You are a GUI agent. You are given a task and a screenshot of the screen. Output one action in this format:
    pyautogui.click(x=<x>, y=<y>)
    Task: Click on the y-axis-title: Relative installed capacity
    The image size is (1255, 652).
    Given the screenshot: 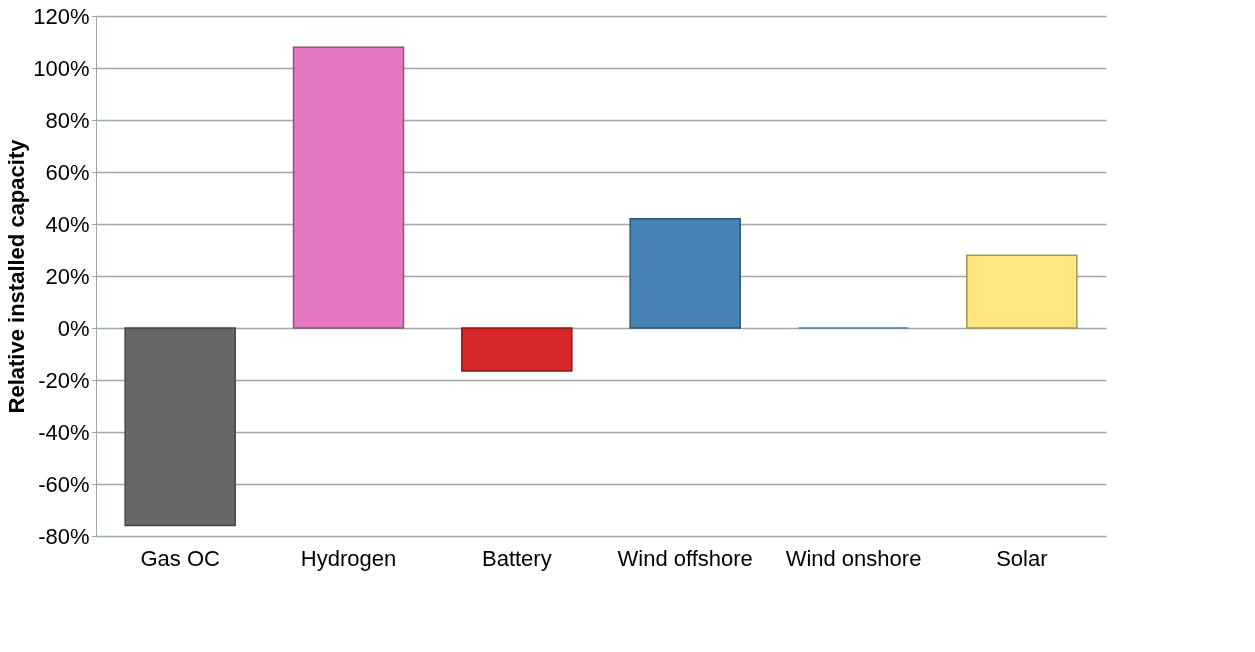 What is the action you would take?
    pyautogui.click(x=17, y=276)
    